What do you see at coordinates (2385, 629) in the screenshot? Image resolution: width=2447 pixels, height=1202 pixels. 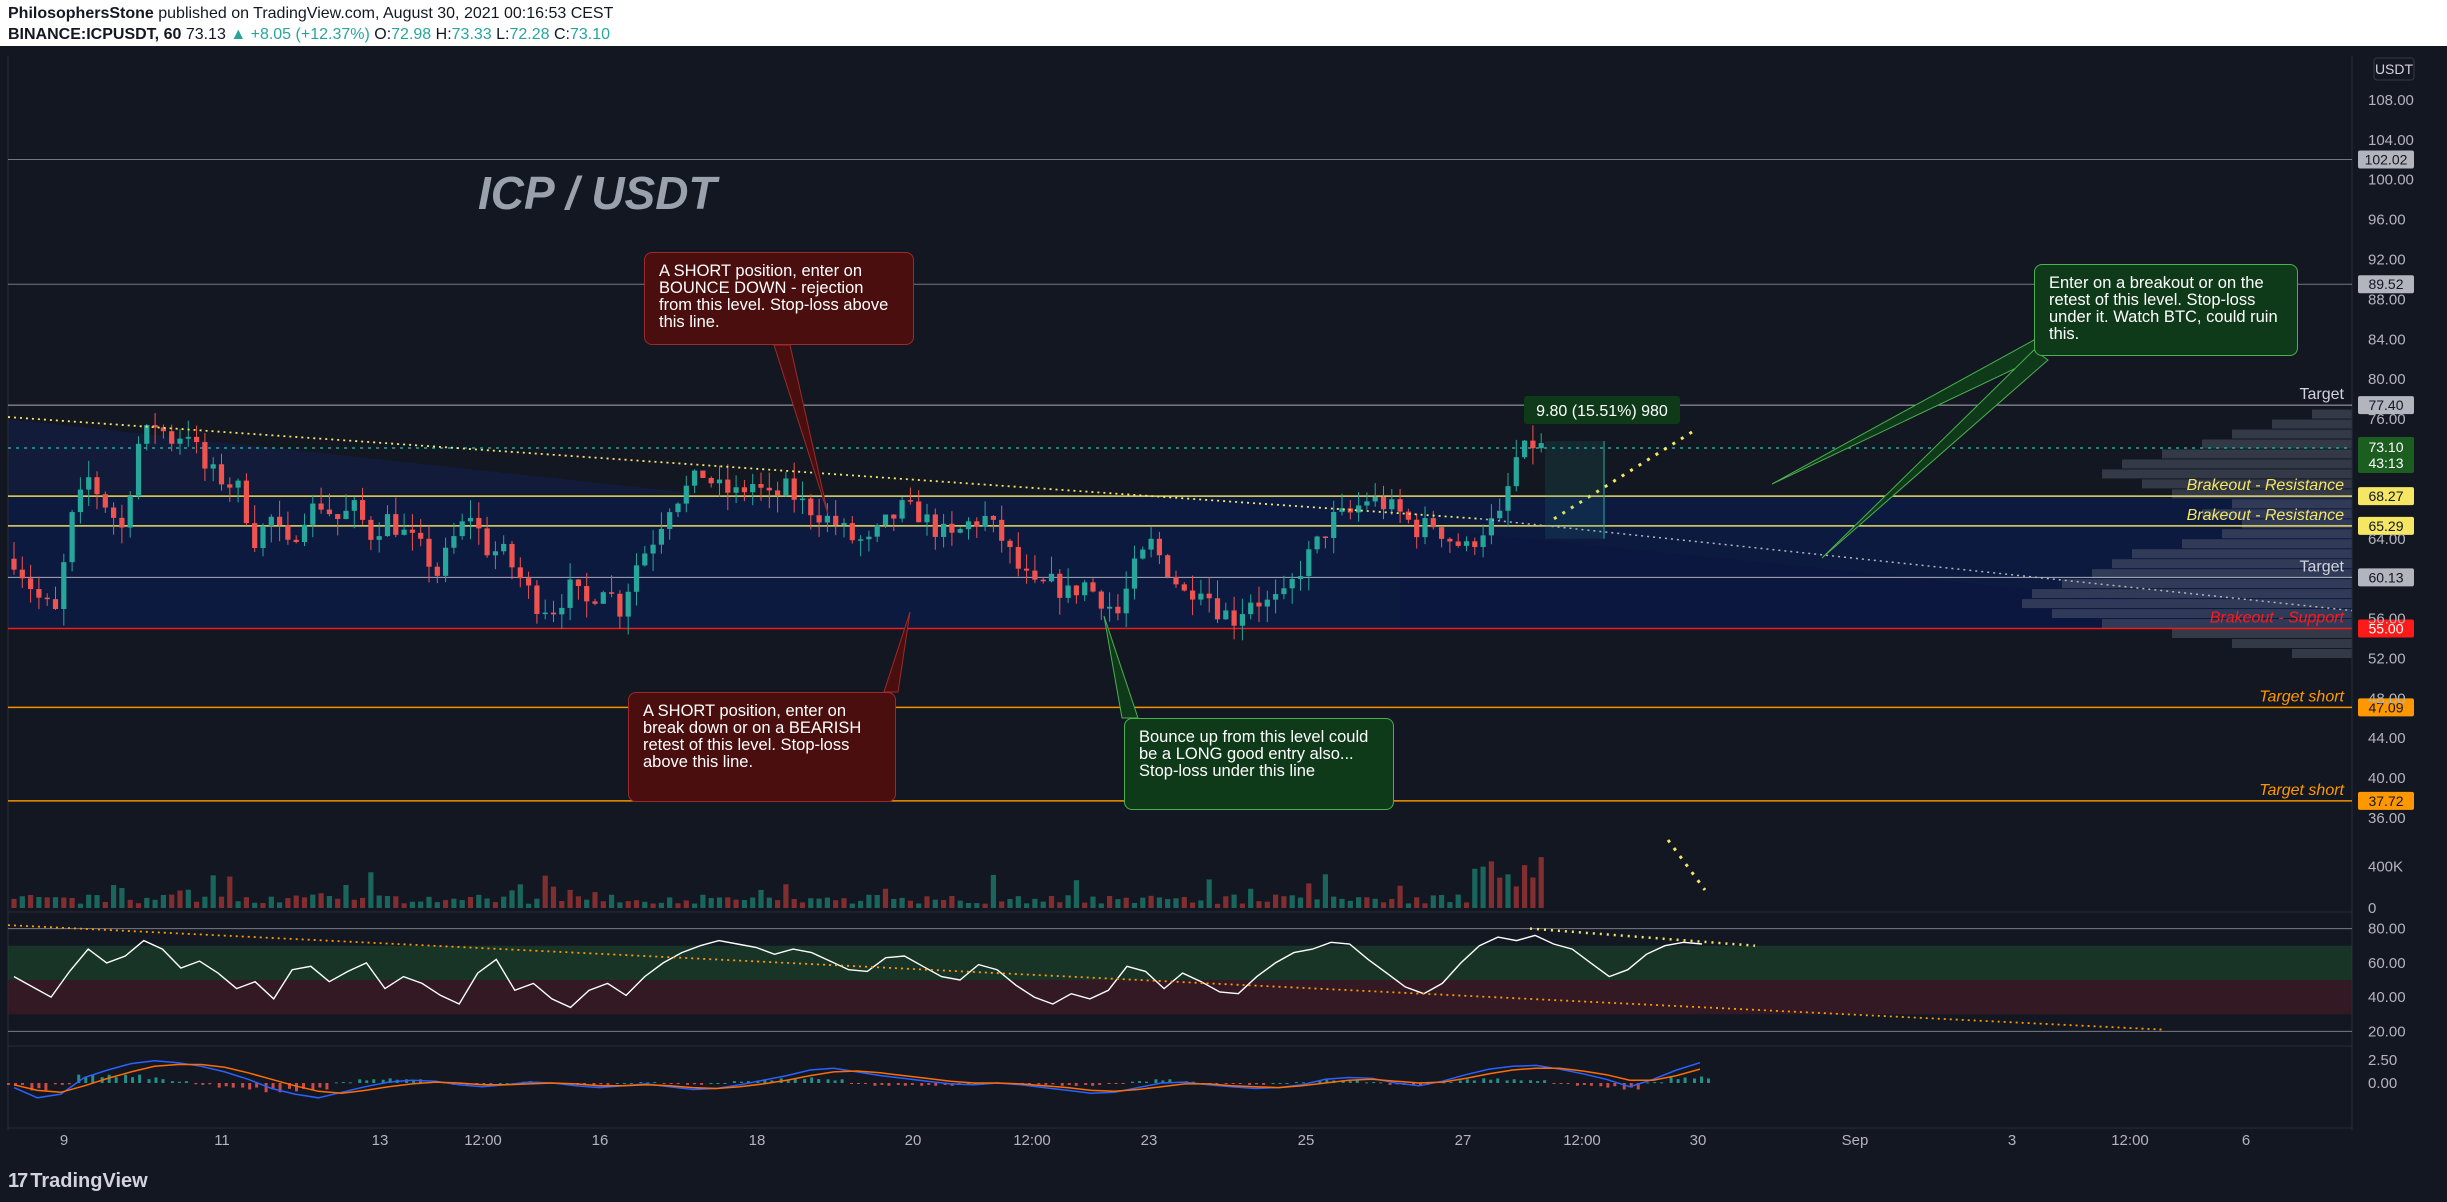 I see `price-tag-text-55: 55.00` at bounding box center [2385, 629].